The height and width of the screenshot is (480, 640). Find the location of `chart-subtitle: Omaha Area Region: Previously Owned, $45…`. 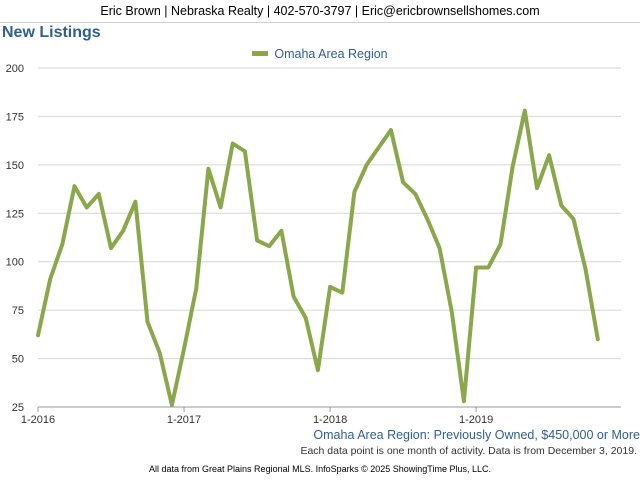

chart-subtitle: Omaha Area Region: Previously Owned, $45… is located at coordinates (476, 435).